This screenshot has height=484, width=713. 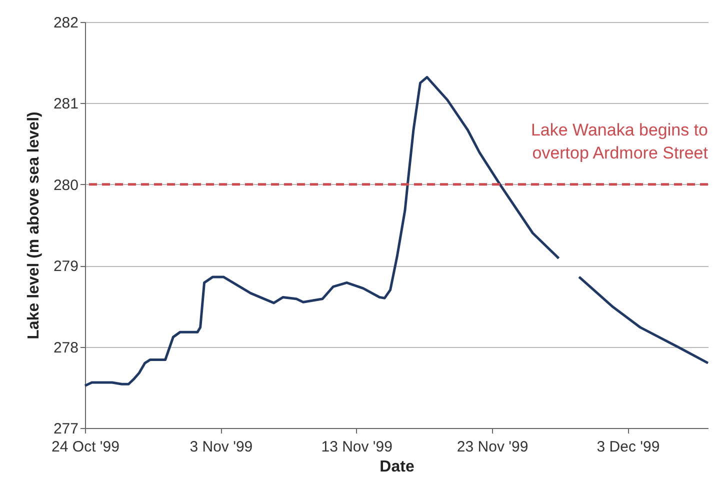 I want to click on x-tick-label: 13 Nov '99, so click(x=356, y=447).